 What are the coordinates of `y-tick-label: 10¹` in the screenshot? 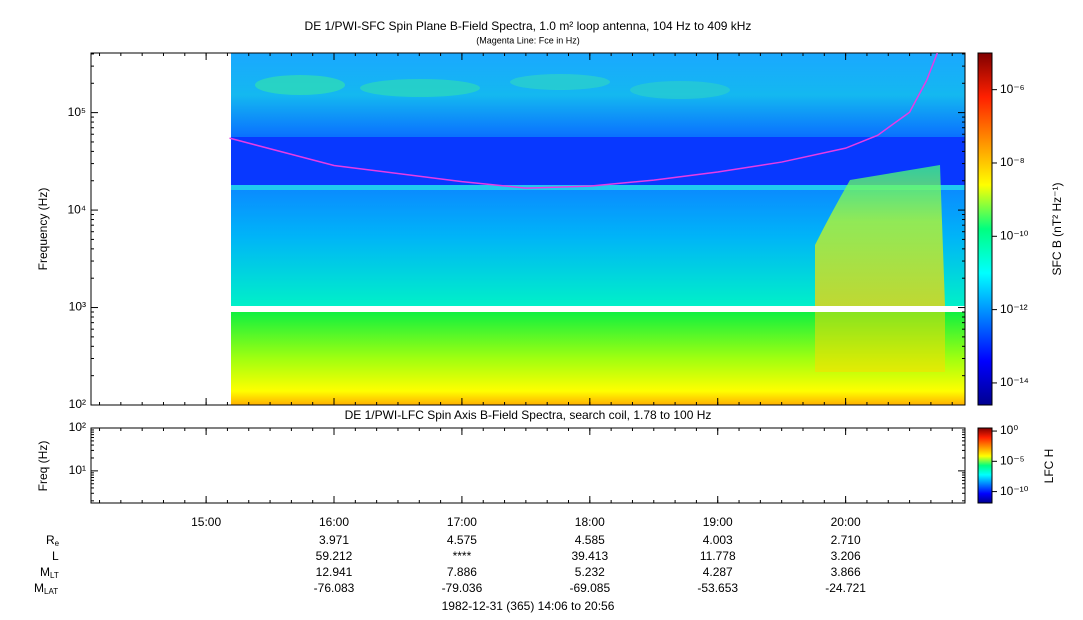 It's located at (77, 470).